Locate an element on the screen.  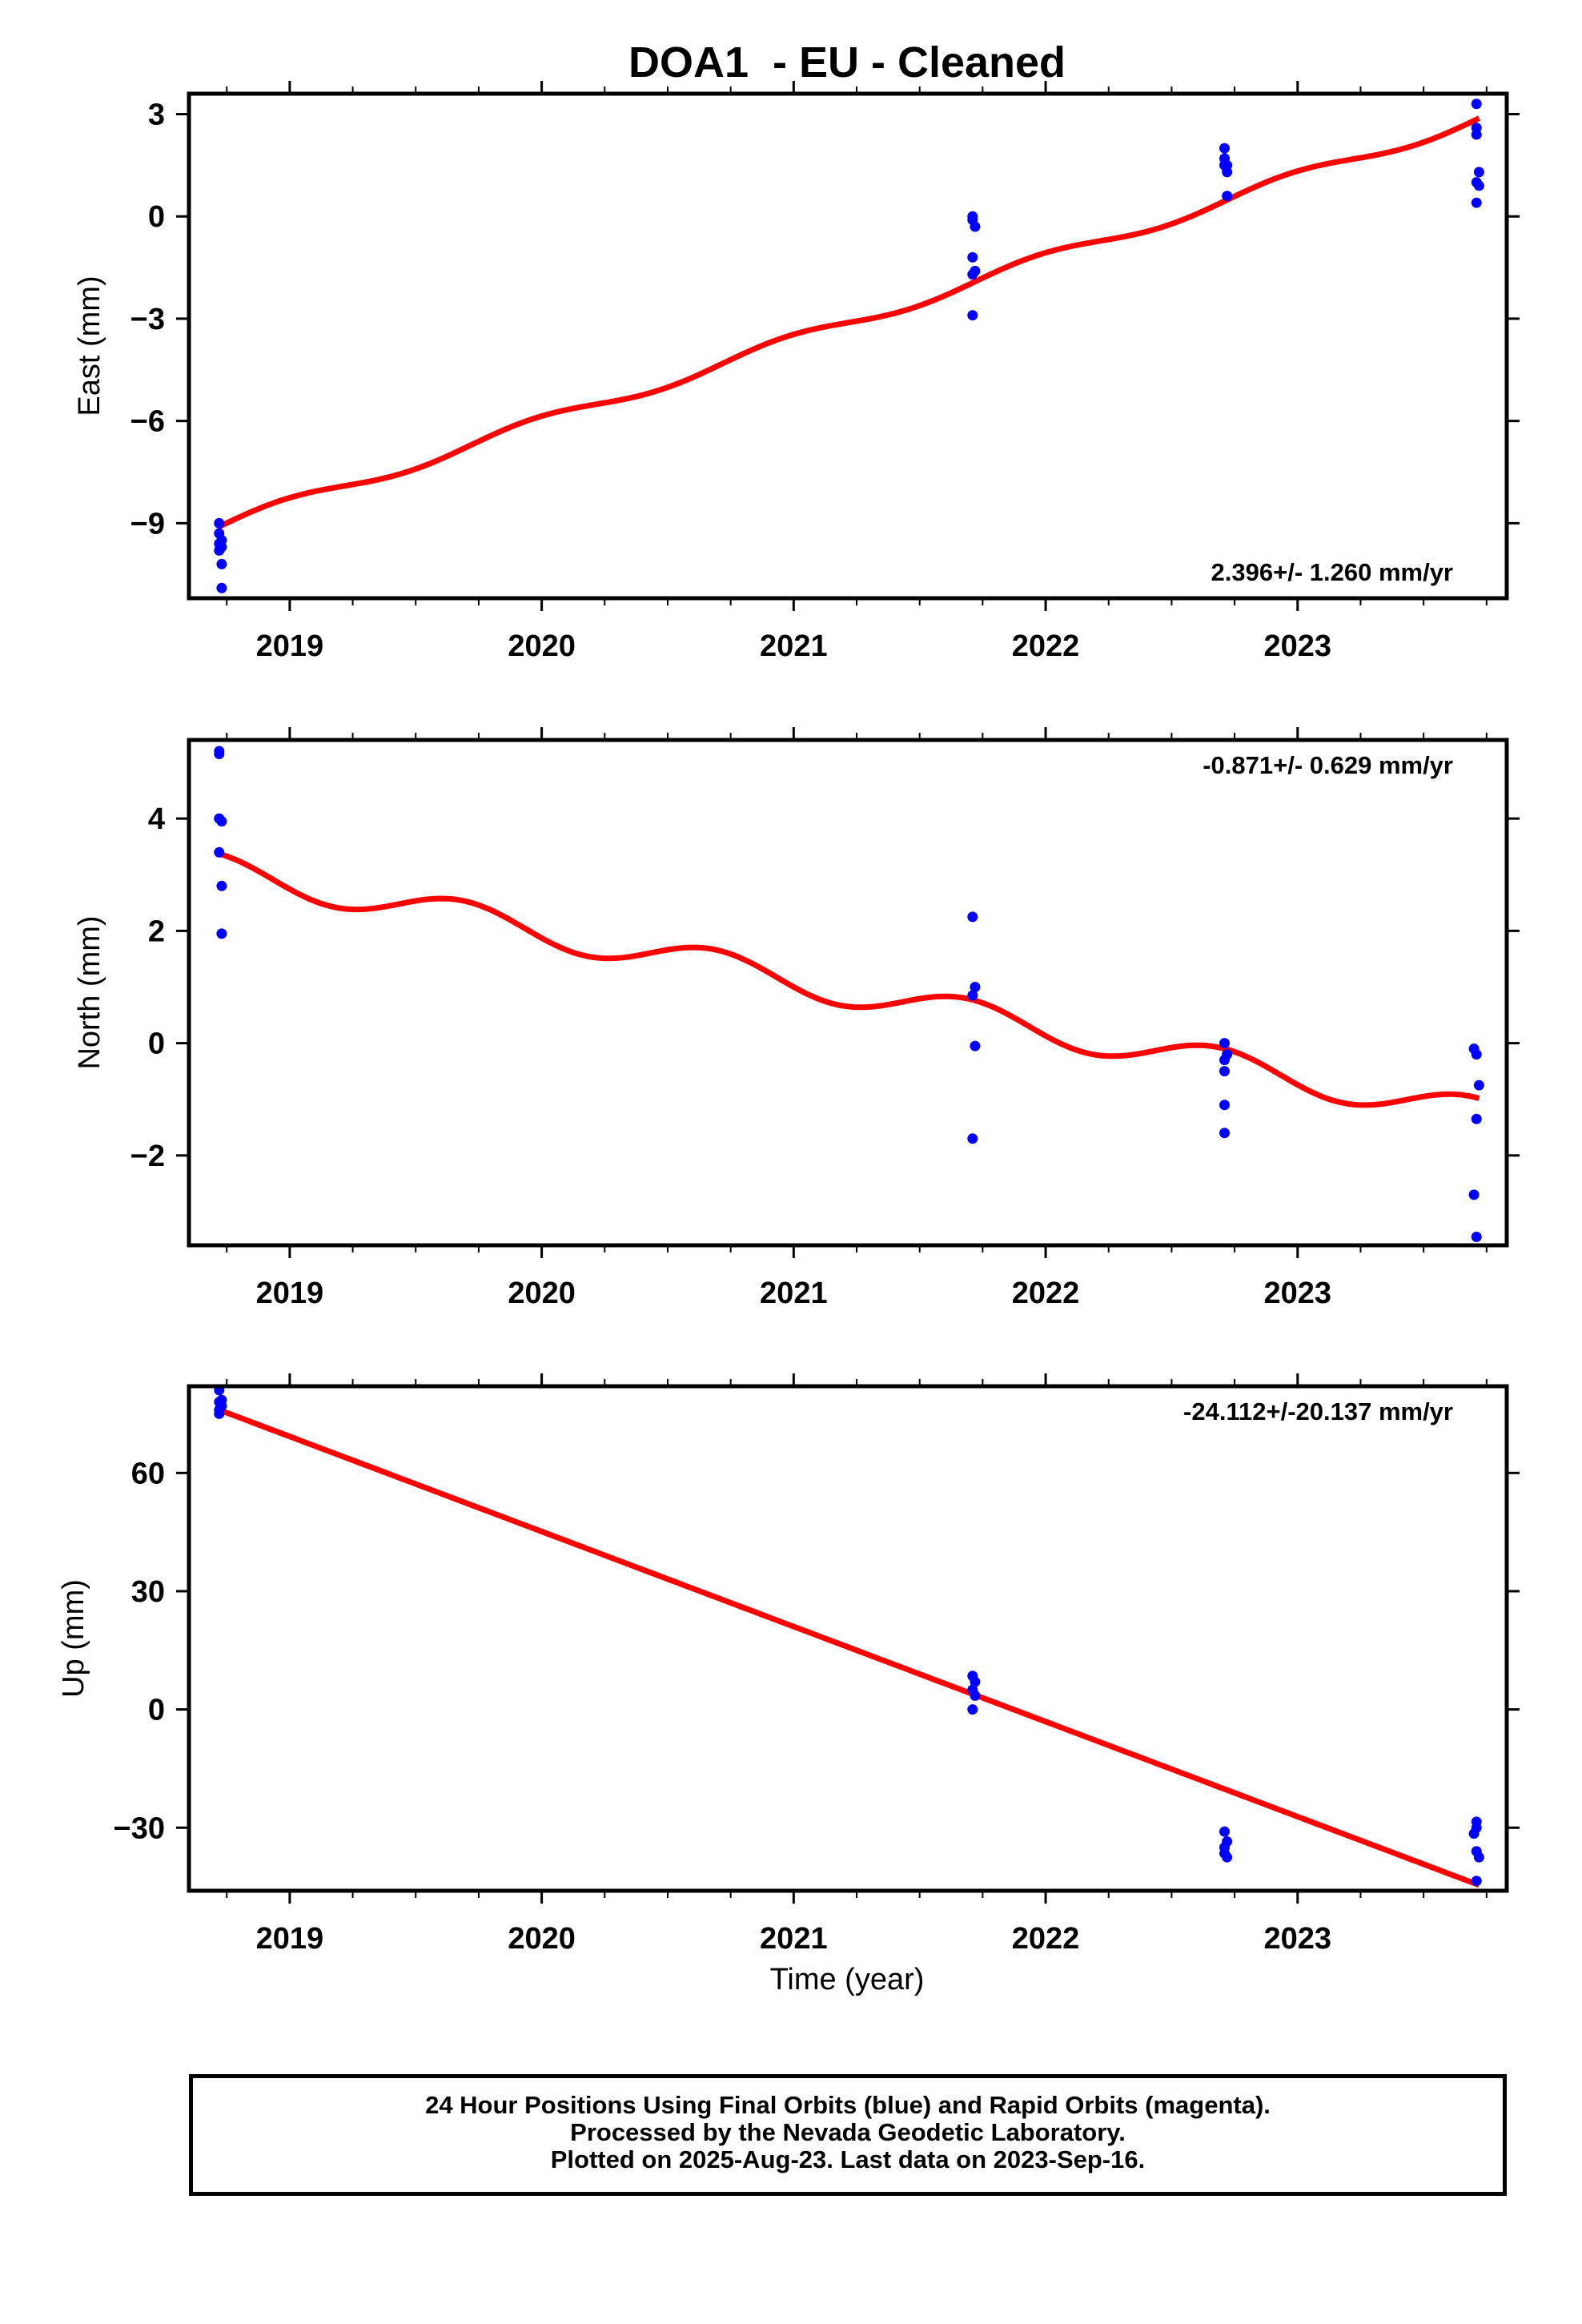
north-x-tick-label: 2019 is located at coordinates (290, 1294).